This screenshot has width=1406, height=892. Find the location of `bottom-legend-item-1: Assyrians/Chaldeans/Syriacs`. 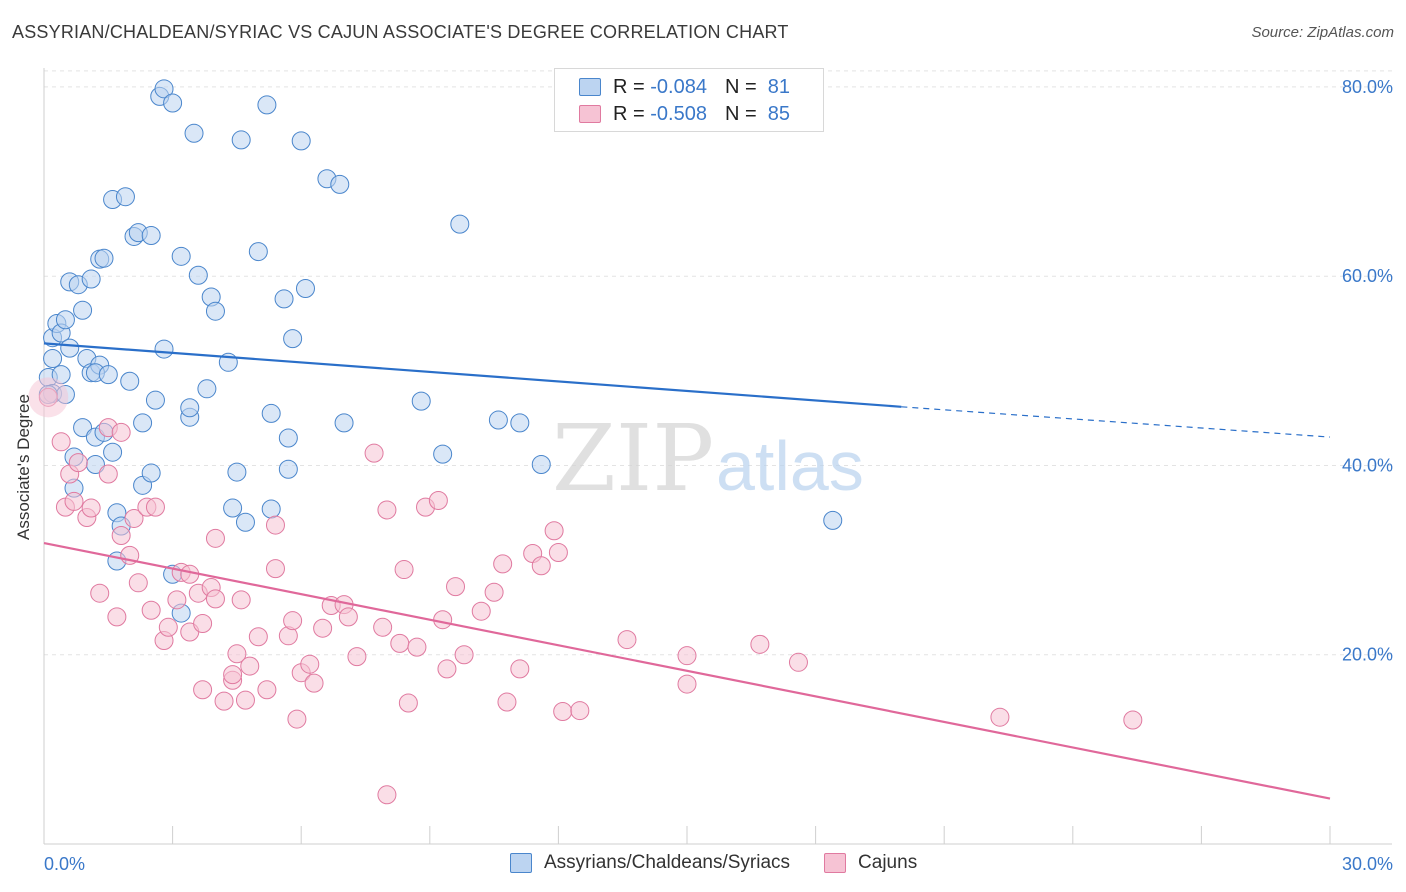

bottom-legend-item-1: Assyrians/Chaldeans/Syriacs is located at coordinates (650, 863).